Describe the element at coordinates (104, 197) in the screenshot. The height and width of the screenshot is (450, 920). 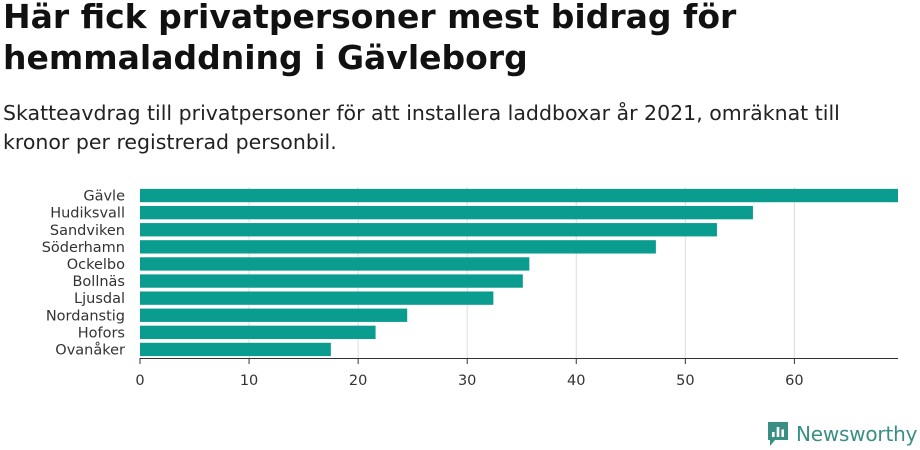
I see `category-label: Gävle` at that location.